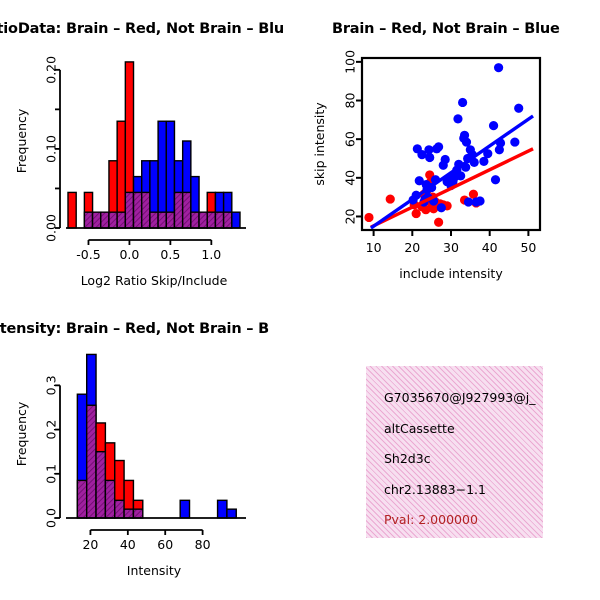  Describe the element at coordinates (451, 247) in the screenshot. I see `x-axis-tick-label: 30` at that location.